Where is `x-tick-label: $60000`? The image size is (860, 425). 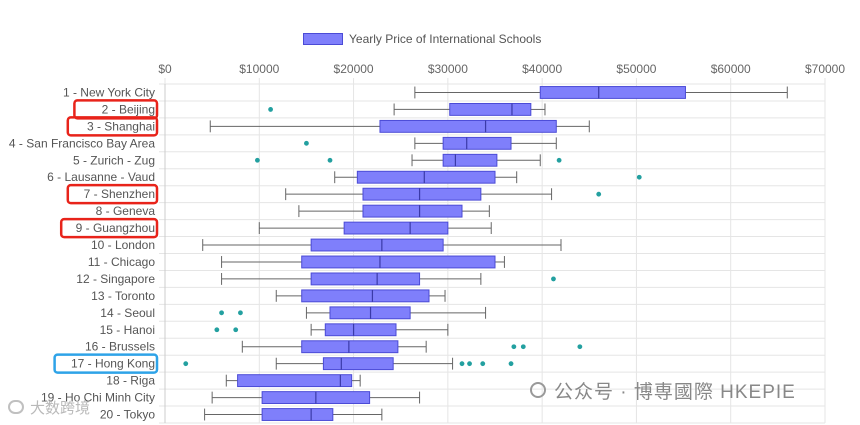
x-tick-label: $60000 is located at coordinates (731, 69).